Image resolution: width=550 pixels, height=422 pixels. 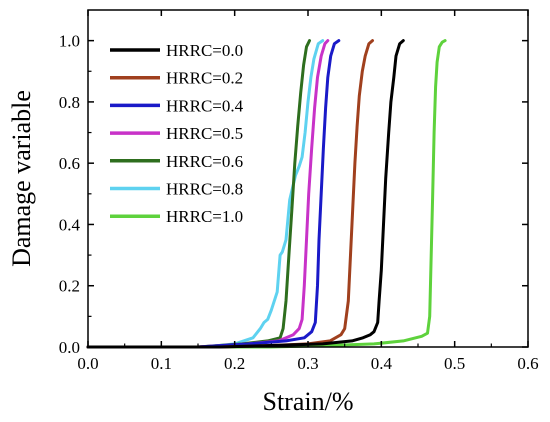 What do you see at coordinates (454, 363) in the screenshot?
I see `x-tick-label: 0.5` at bounding box center [454, 363].